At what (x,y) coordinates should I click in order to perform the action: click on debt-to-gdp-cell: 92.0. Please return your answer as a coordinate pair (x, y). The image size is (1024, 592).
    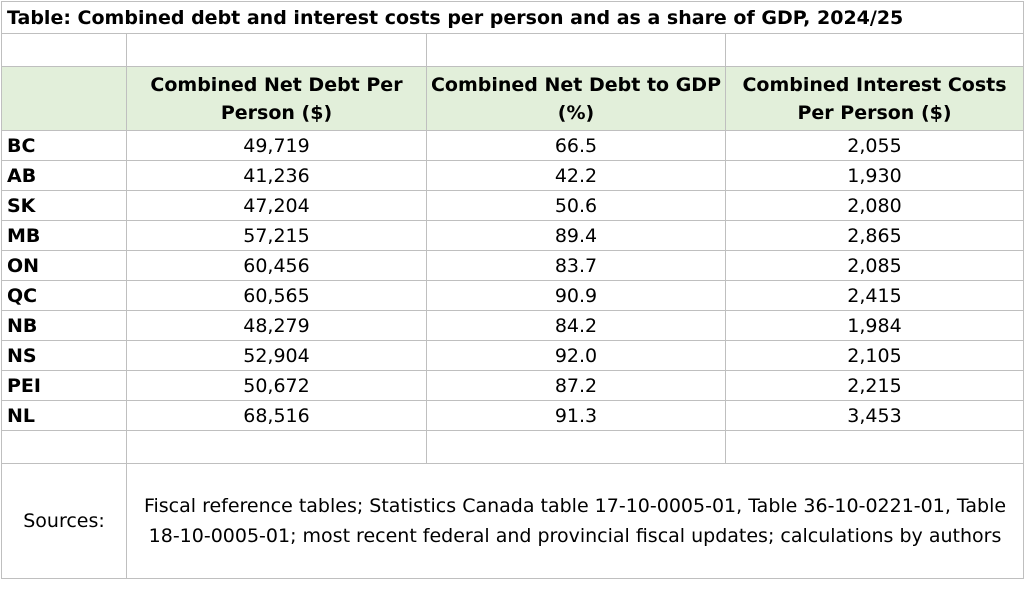
    Looking at the image, I should click on (576, 355).